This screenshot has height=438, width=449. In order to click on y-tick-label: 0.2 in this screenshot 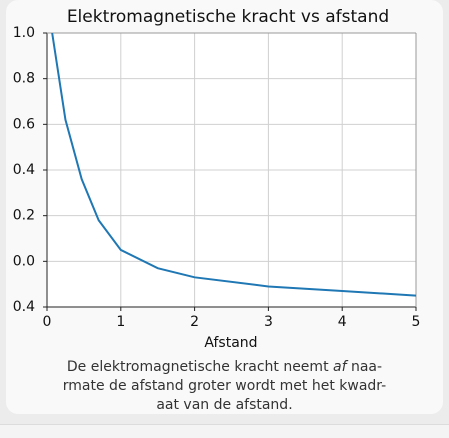, I will do `click(24, 216)`.